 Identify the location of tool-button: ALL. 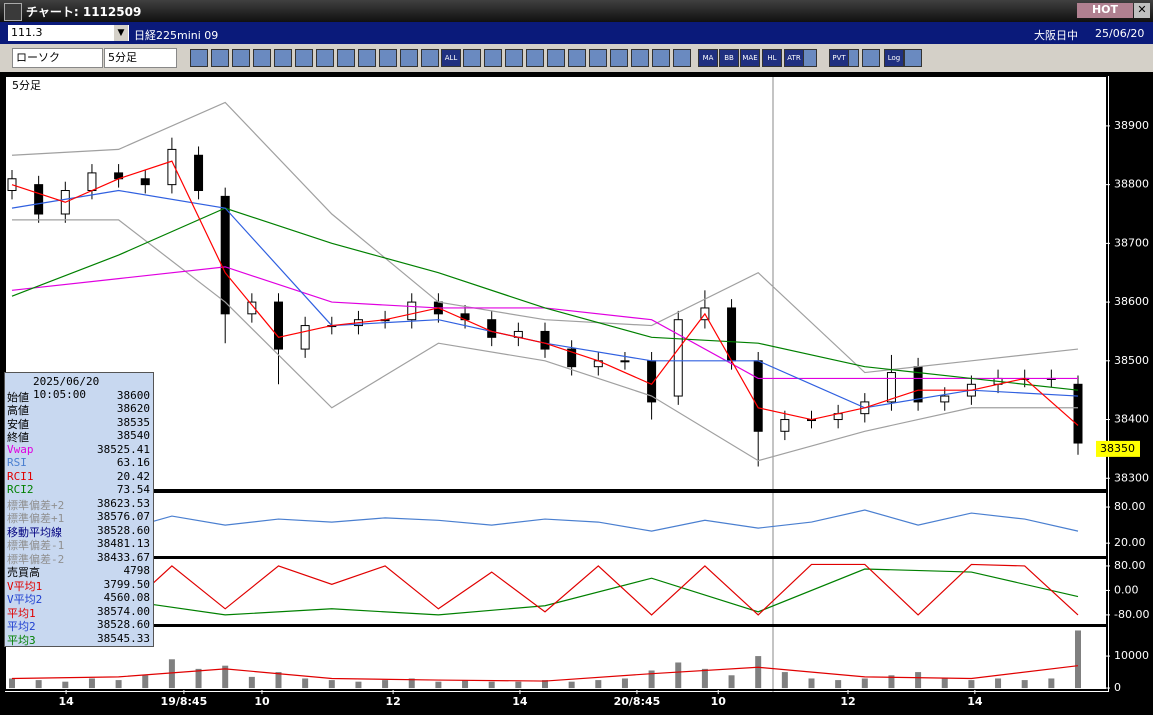
(451, 58).